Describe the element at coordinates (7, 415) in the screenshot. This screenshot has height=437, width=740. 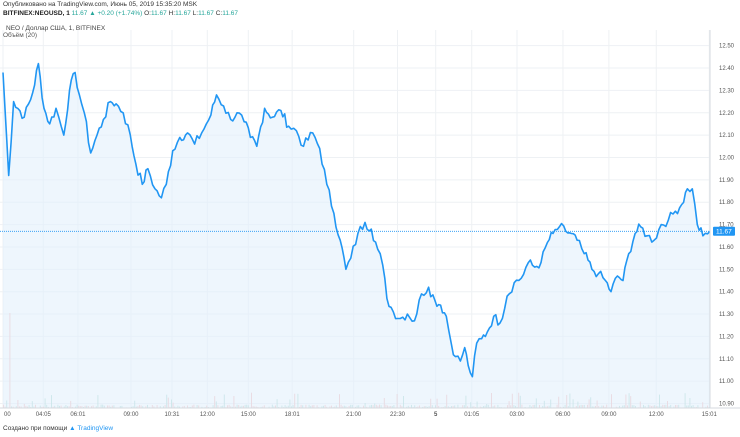
I see `x-tick-label: 00` at that location.